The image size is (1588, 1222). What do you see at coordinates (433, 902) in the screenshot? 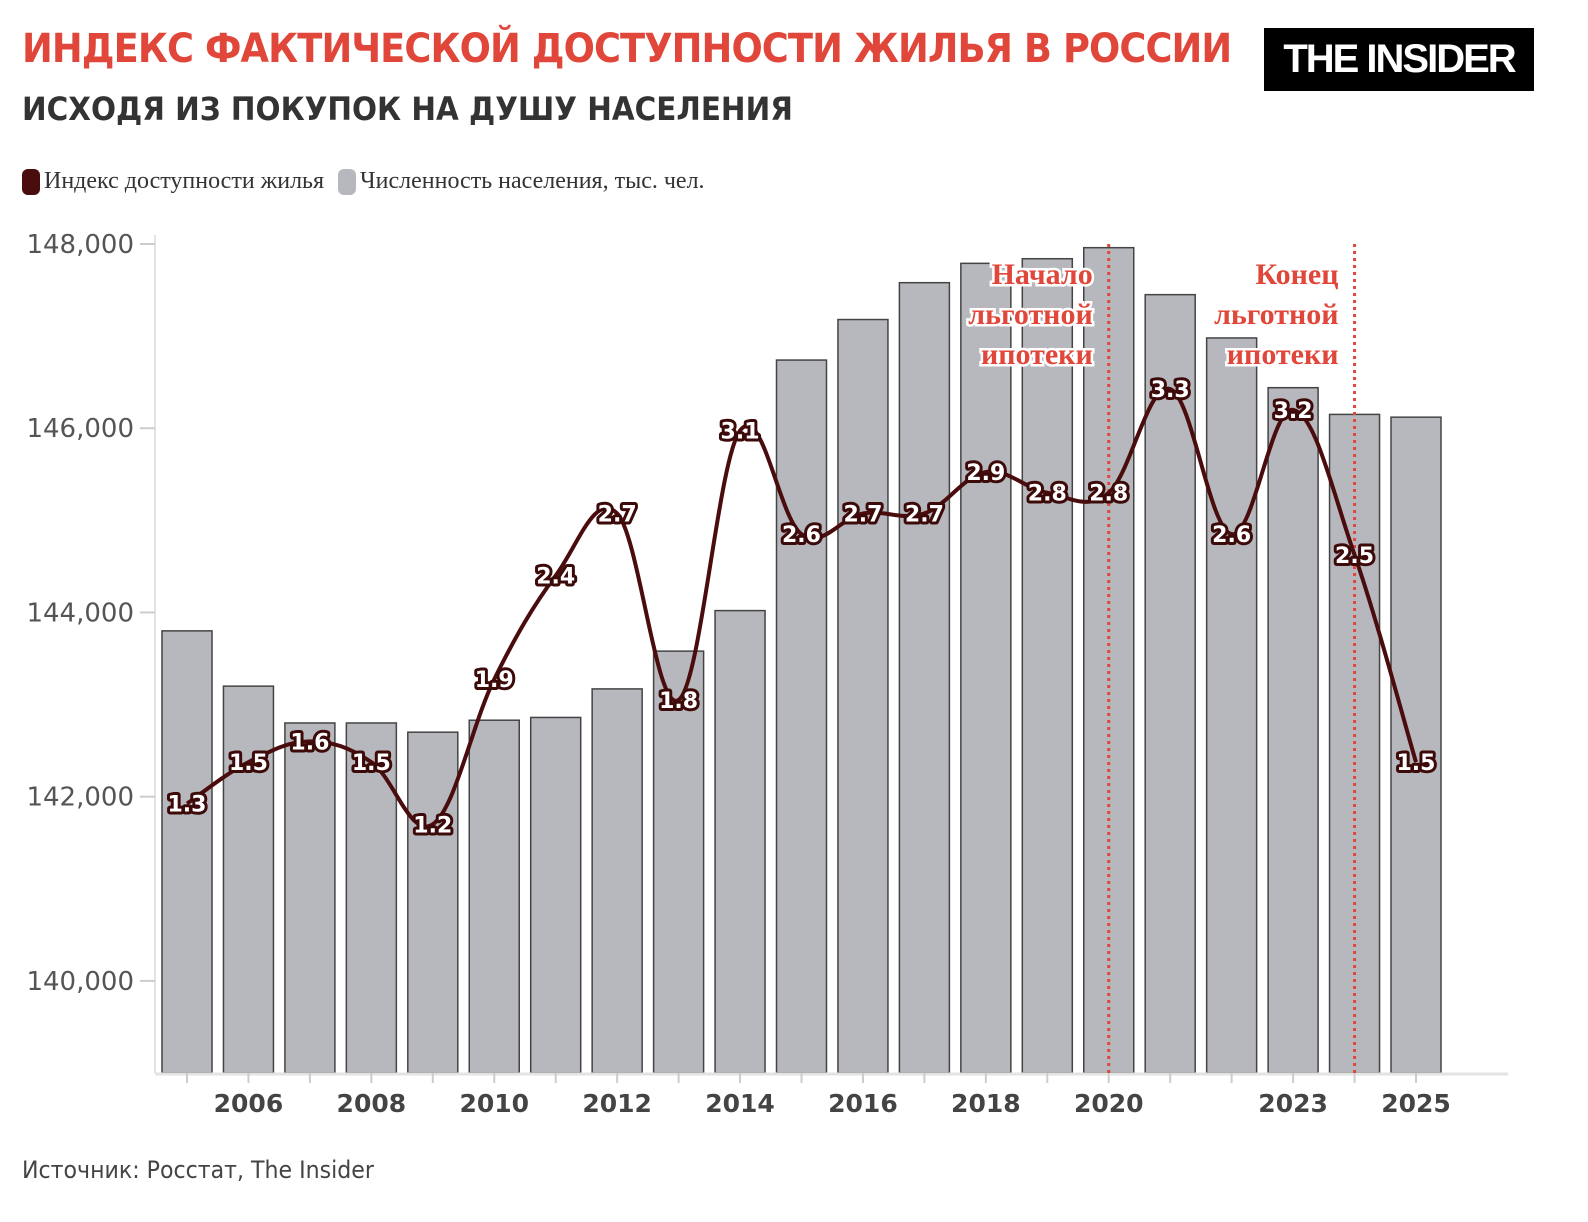
I see `bar-2009` at bounding box center [433, 902].